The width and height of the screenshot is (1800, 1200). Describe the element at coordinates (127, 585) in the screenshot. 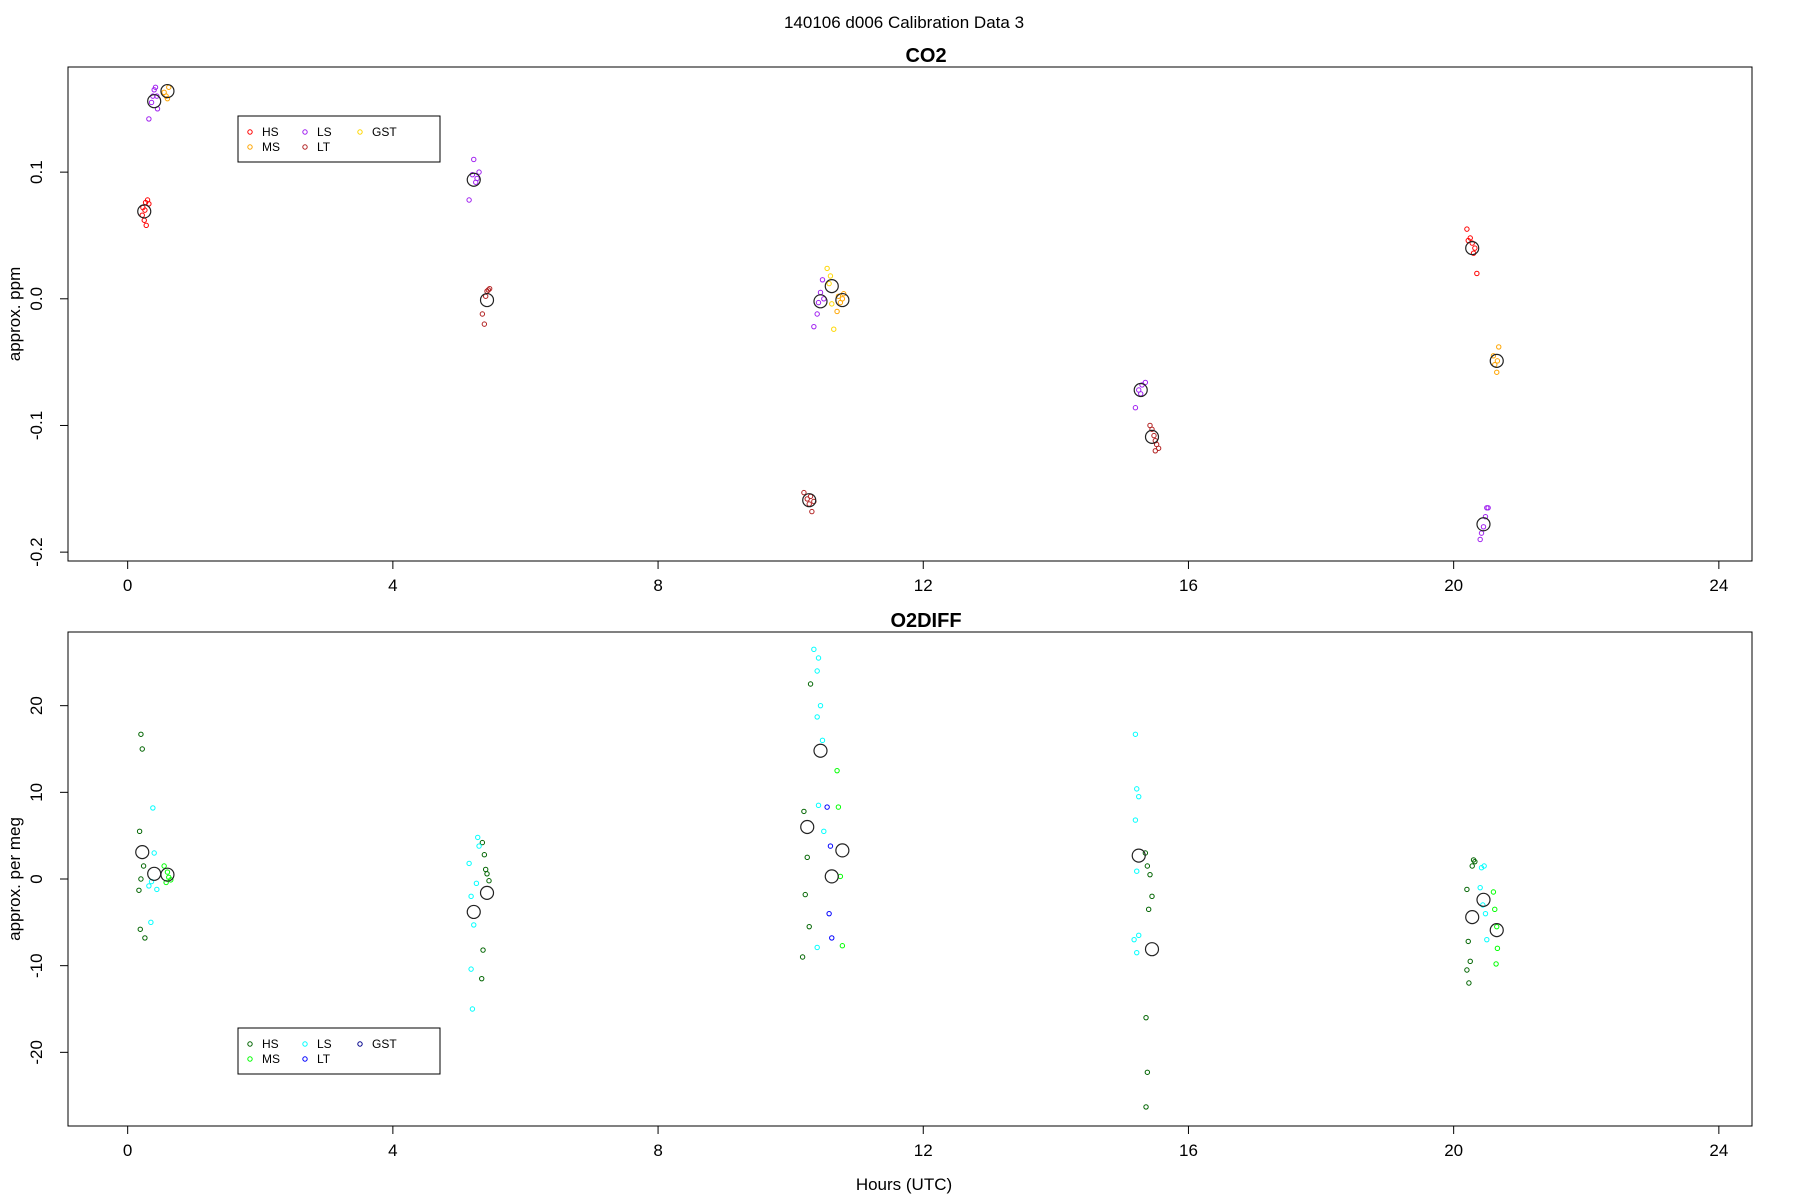

I see `co2-x-tick-label: 0` at that location.